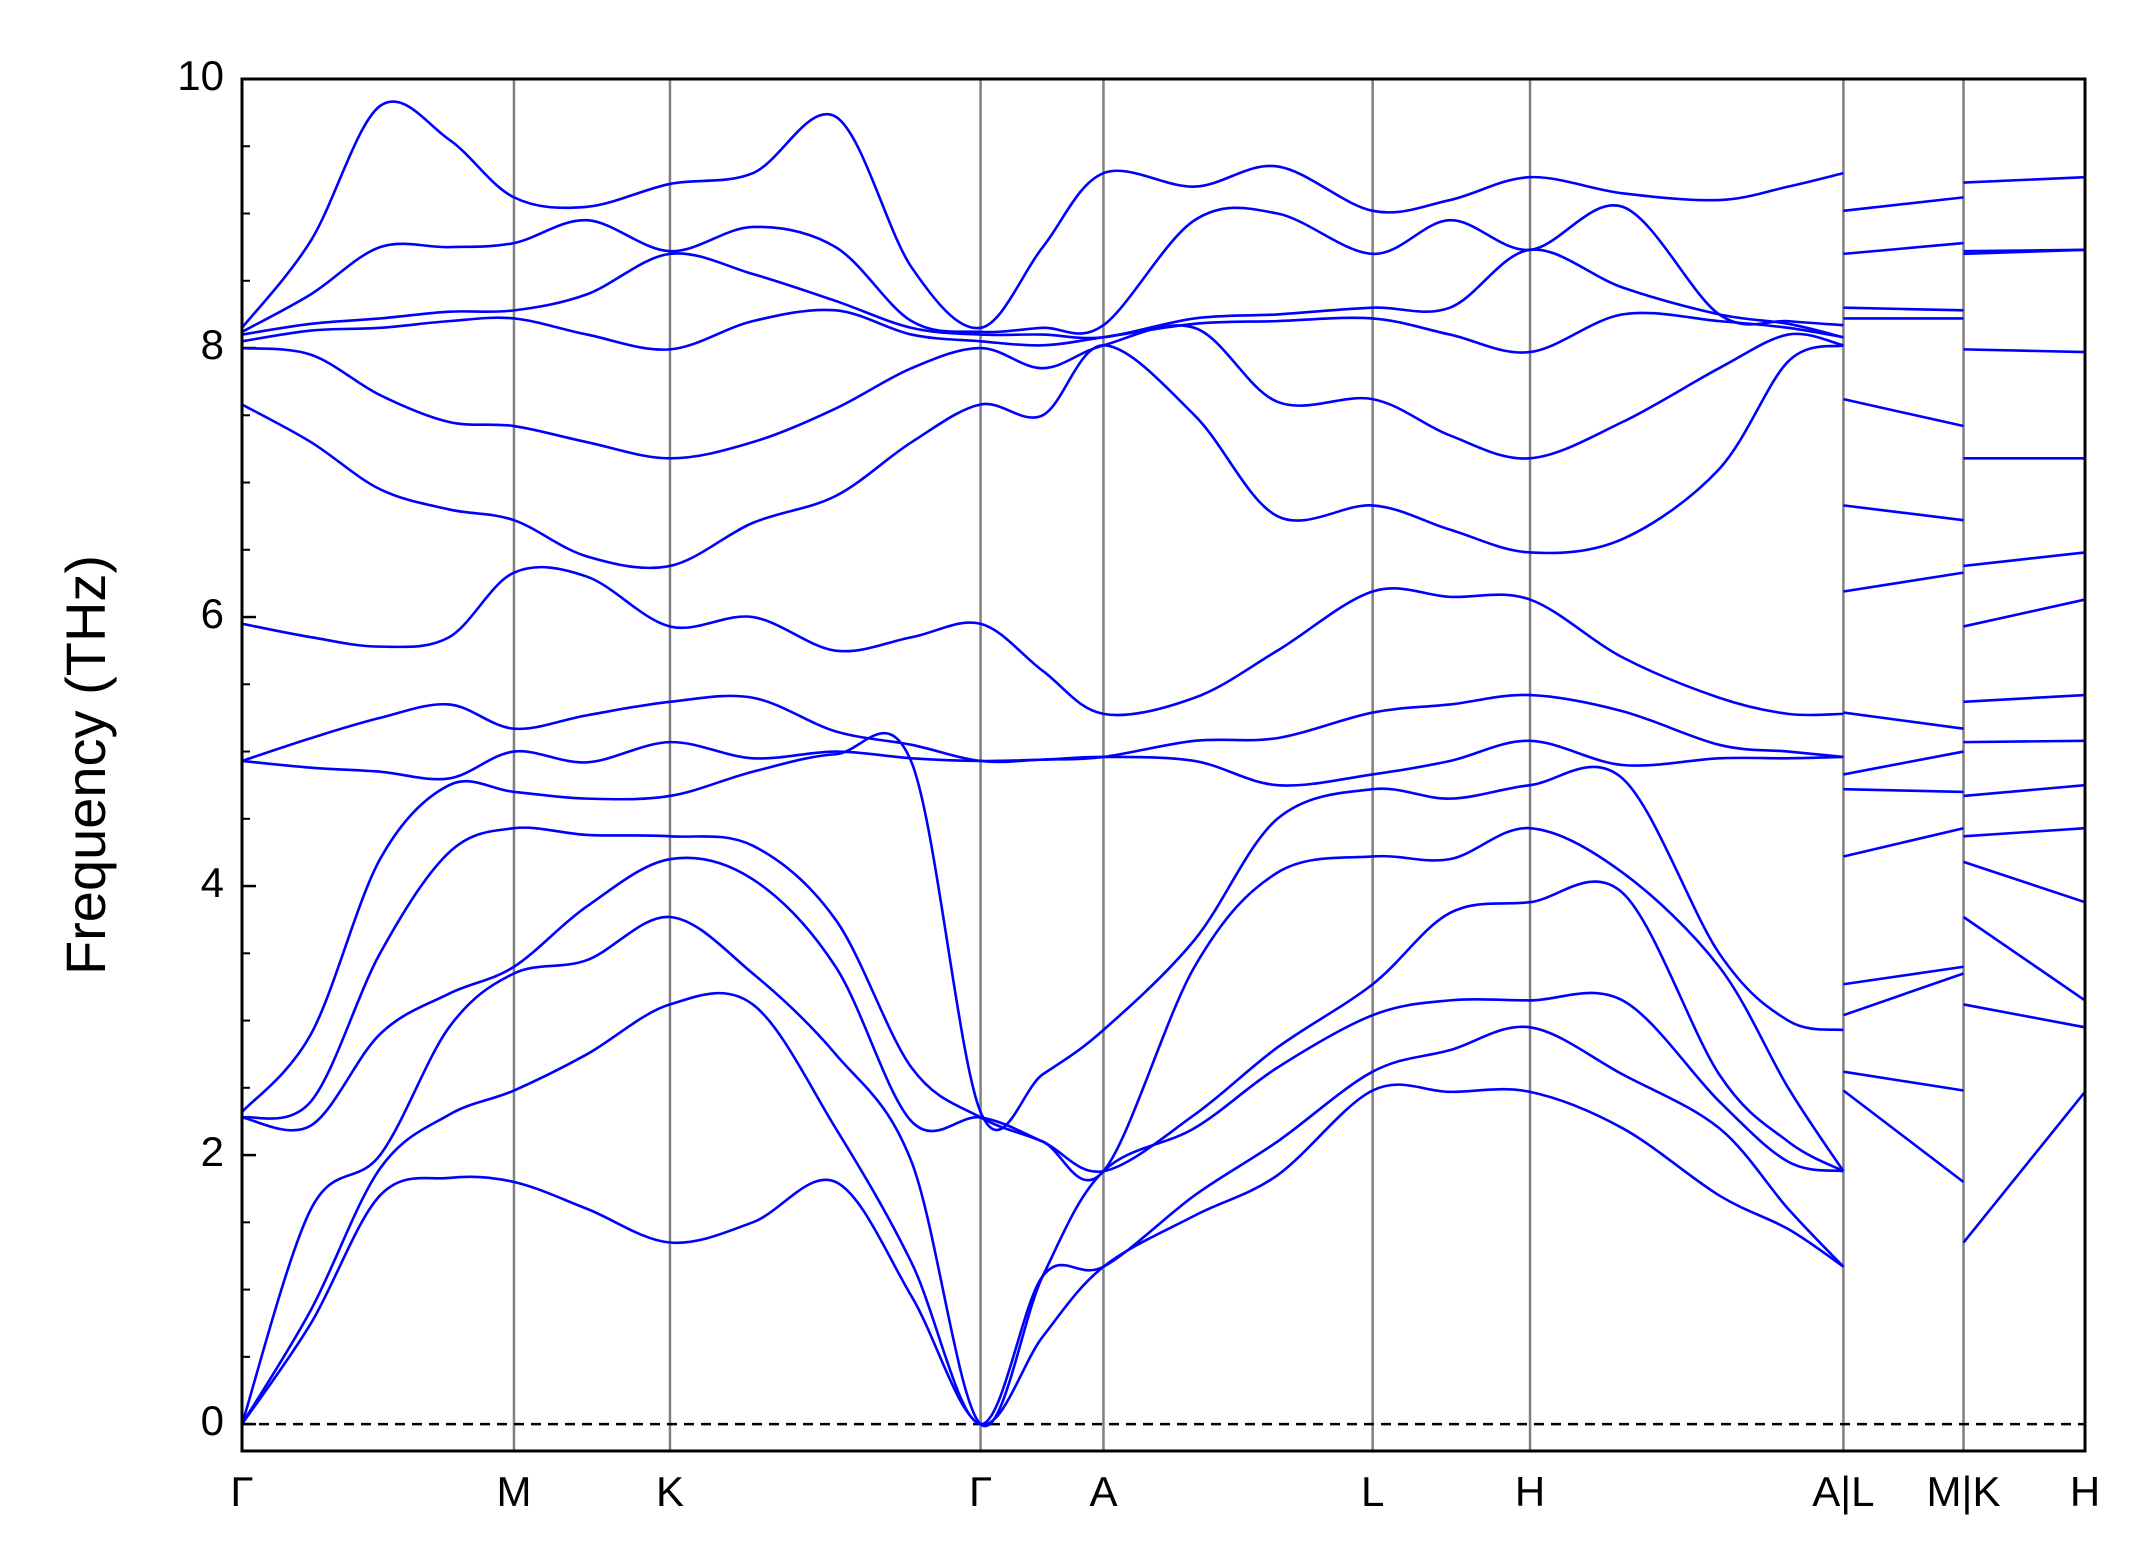  Describe the element at coordinates (1843, 1491) in the screenshot. I see `x-tick-label: A|L` at that location.